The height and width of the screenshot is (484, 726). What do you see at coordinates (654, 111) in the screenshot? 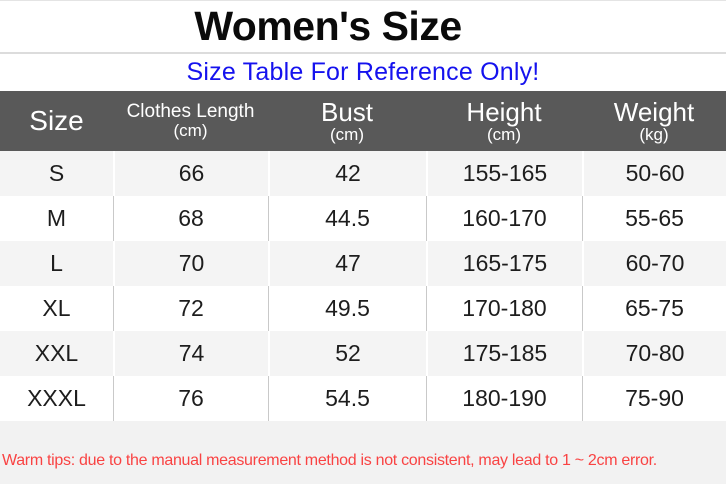
I see `header-label: Weight` at bounding box center [654, 111].